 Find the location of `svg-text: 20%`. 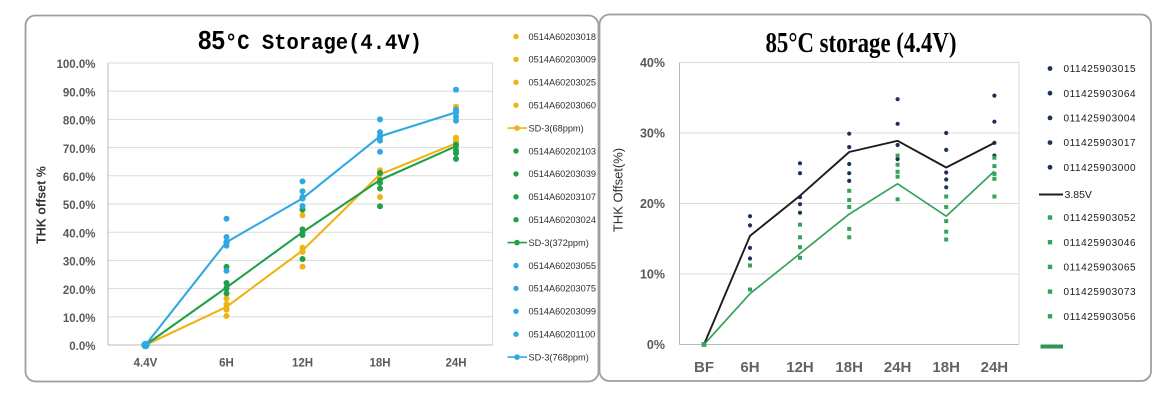

svg-text: 20% is located at coordinates (652, 204).